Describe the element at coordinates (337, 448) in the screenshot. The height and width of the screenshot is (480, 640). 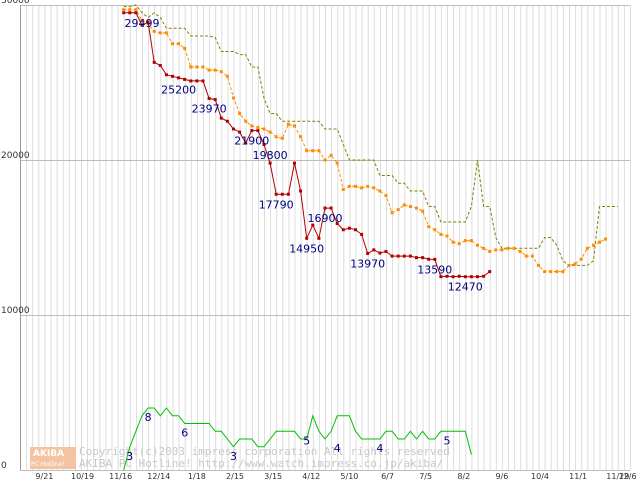
I see `shop-count-label: 4` at that location.